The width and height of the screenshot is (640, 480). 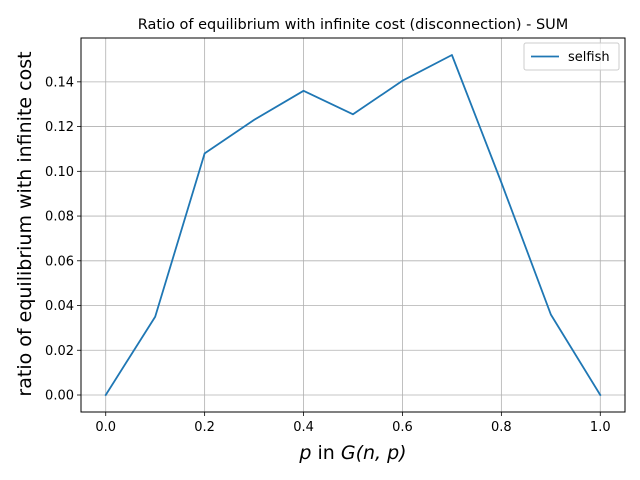 I want to click on x-tick-label: 0.2, so click(x=204, y=427).